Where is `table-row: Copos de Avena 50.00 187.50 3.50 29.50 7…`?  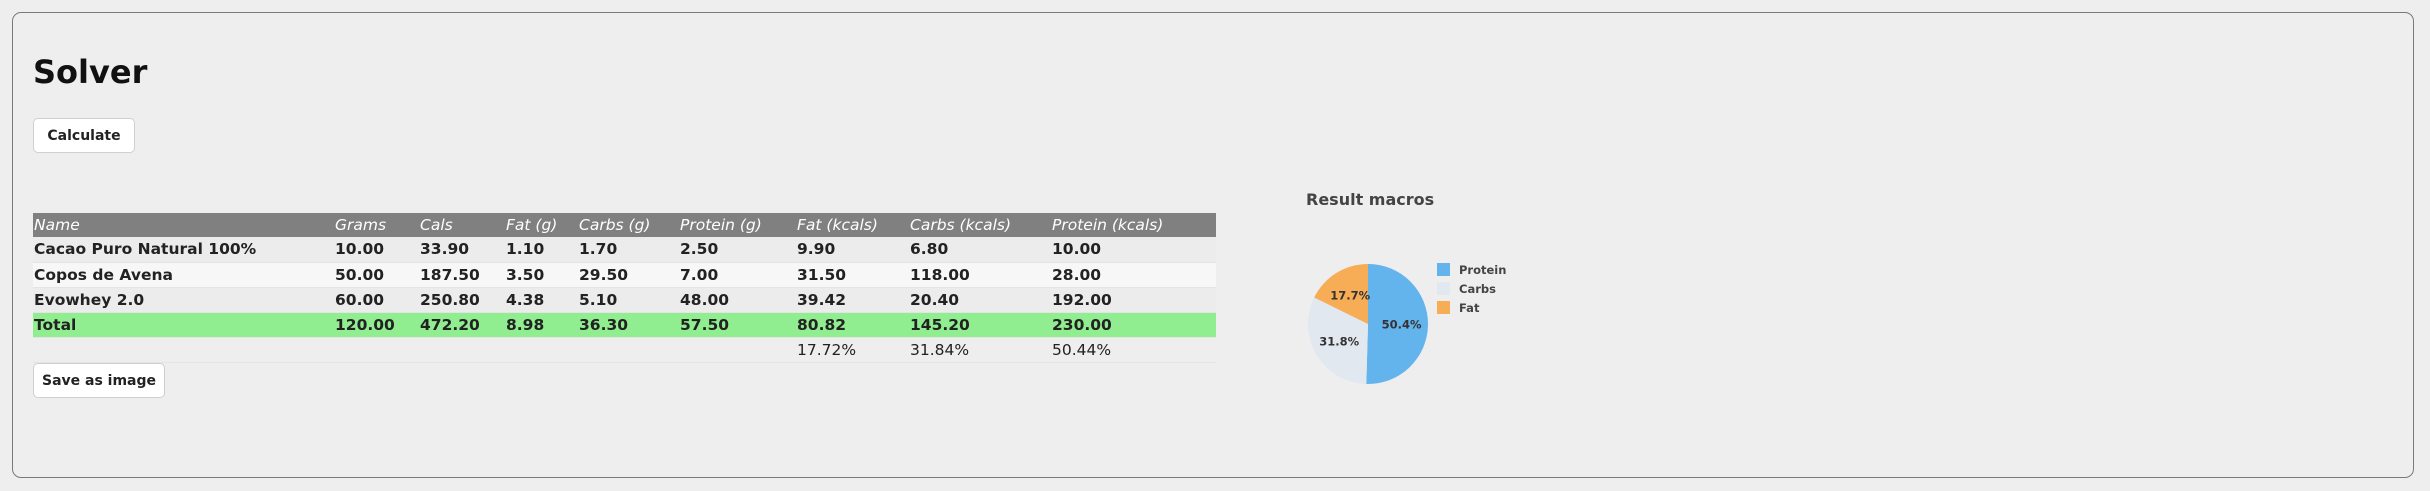 table-row: Copos de Avena 50.00 187.50 3.50 29.50 7… is located at coordinates (624, 275).